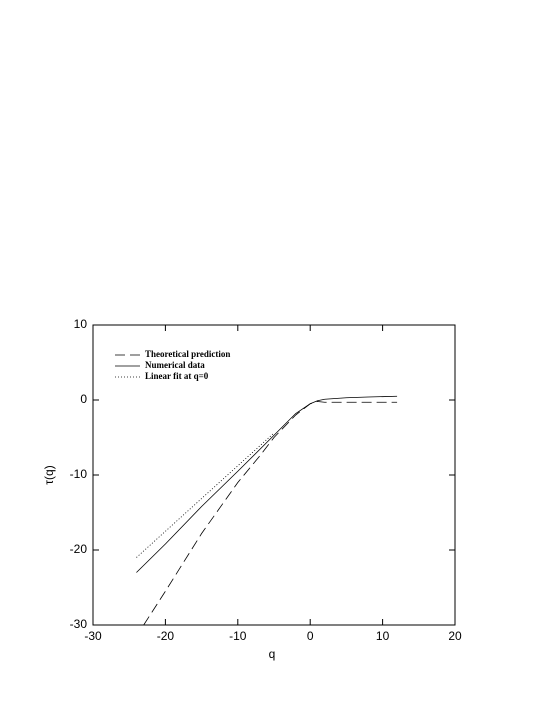 The image size is (545, 705). Describe the element at coordinates (455, 636) in the screenshot. I see `x-tick-label: 20` at that location.